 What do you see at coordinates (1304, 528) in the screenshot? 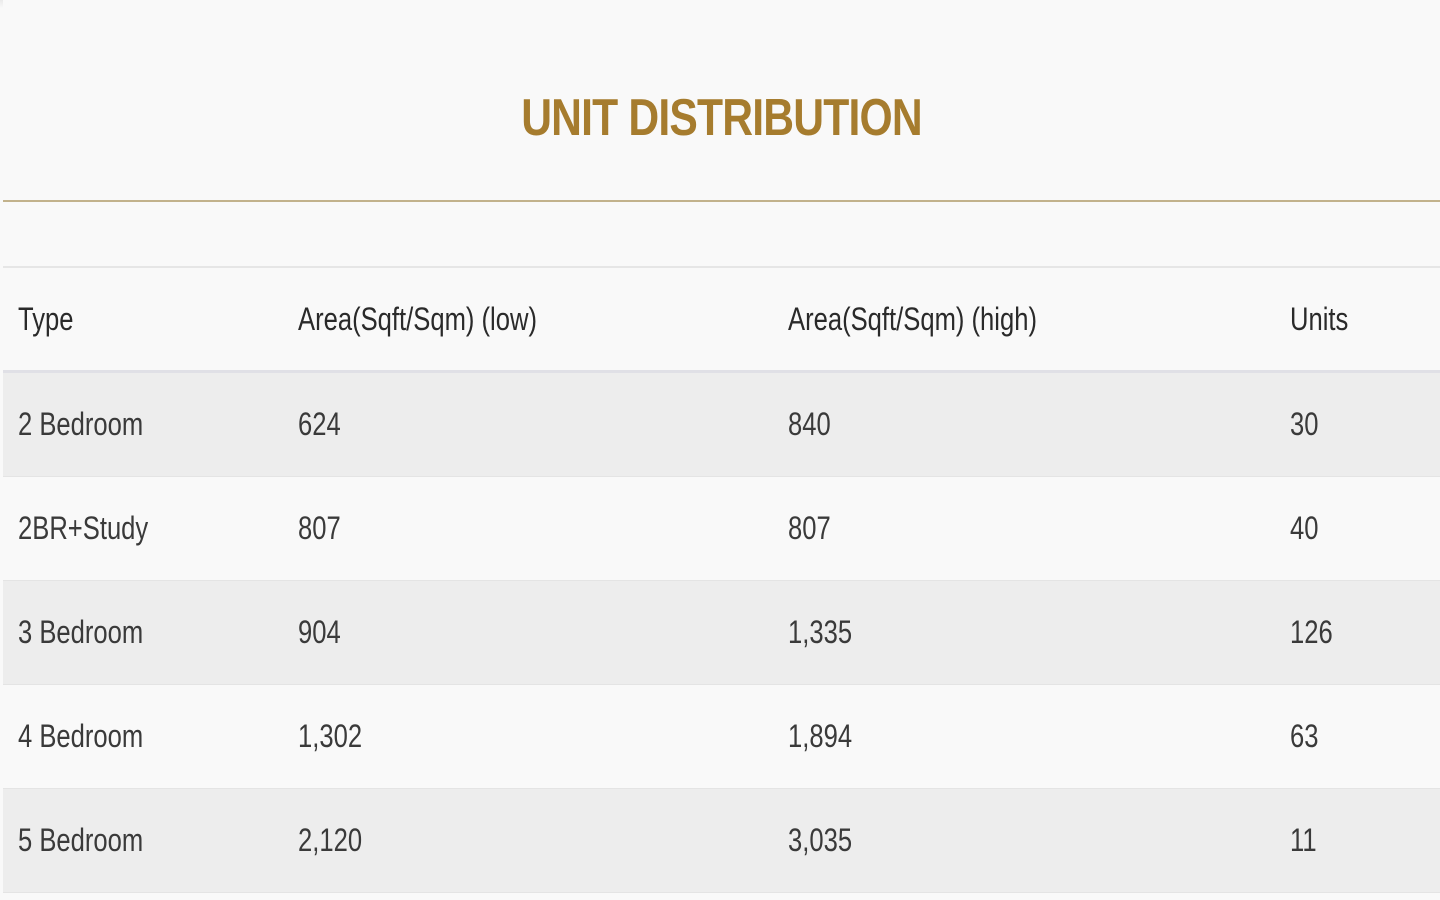
I see `cell-units-text: 40` at bounding box center [1304, 528].